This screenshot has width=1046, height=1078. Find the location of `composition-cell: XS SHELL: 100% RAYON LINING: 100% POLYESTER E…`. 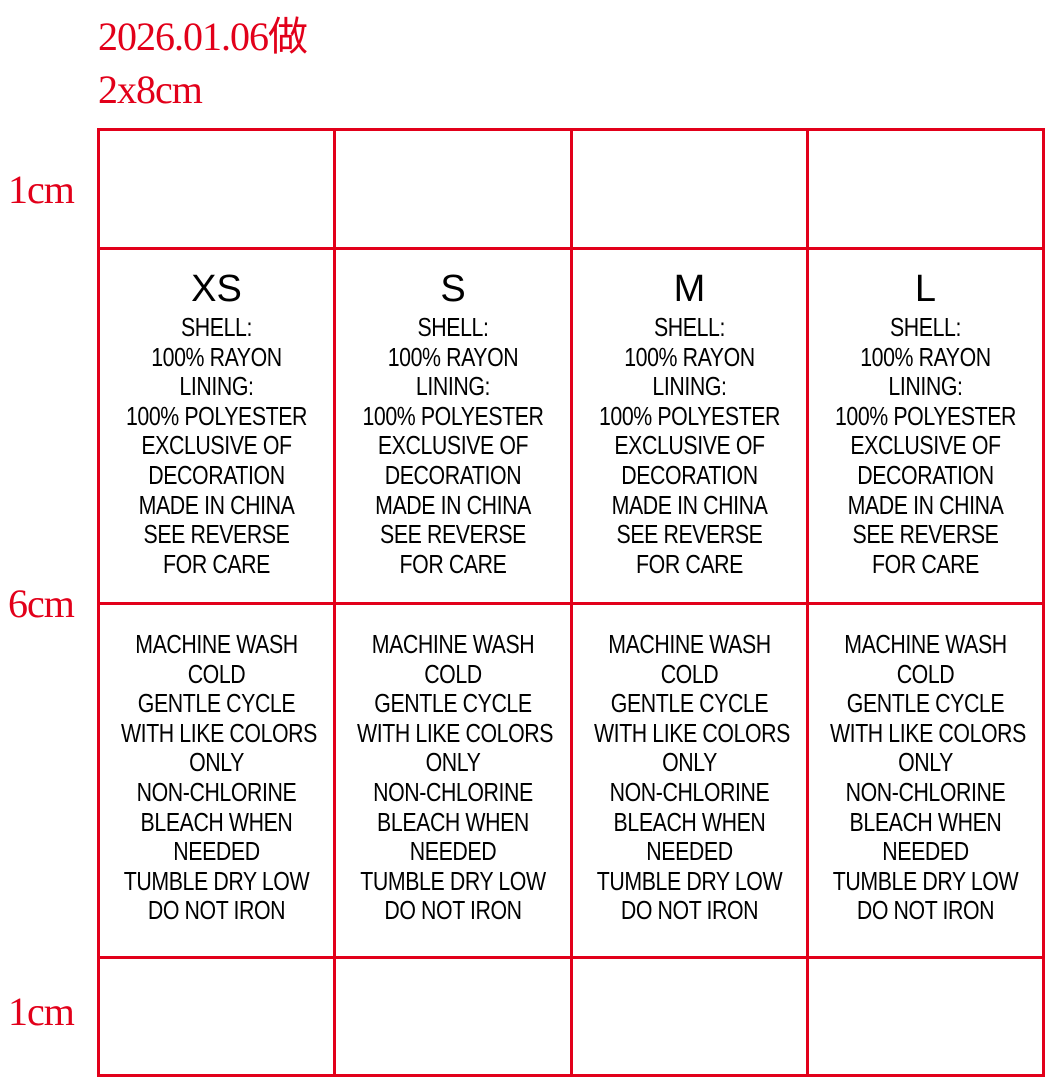

composition-cell: XS SHELL: 100% RAYON LINING: 100% POLYESTER E… is located at coordinates (216, 424).